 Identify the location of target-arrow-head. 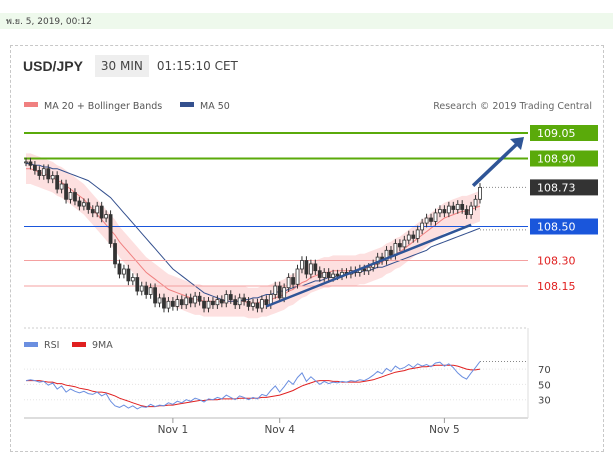
(517, 143).